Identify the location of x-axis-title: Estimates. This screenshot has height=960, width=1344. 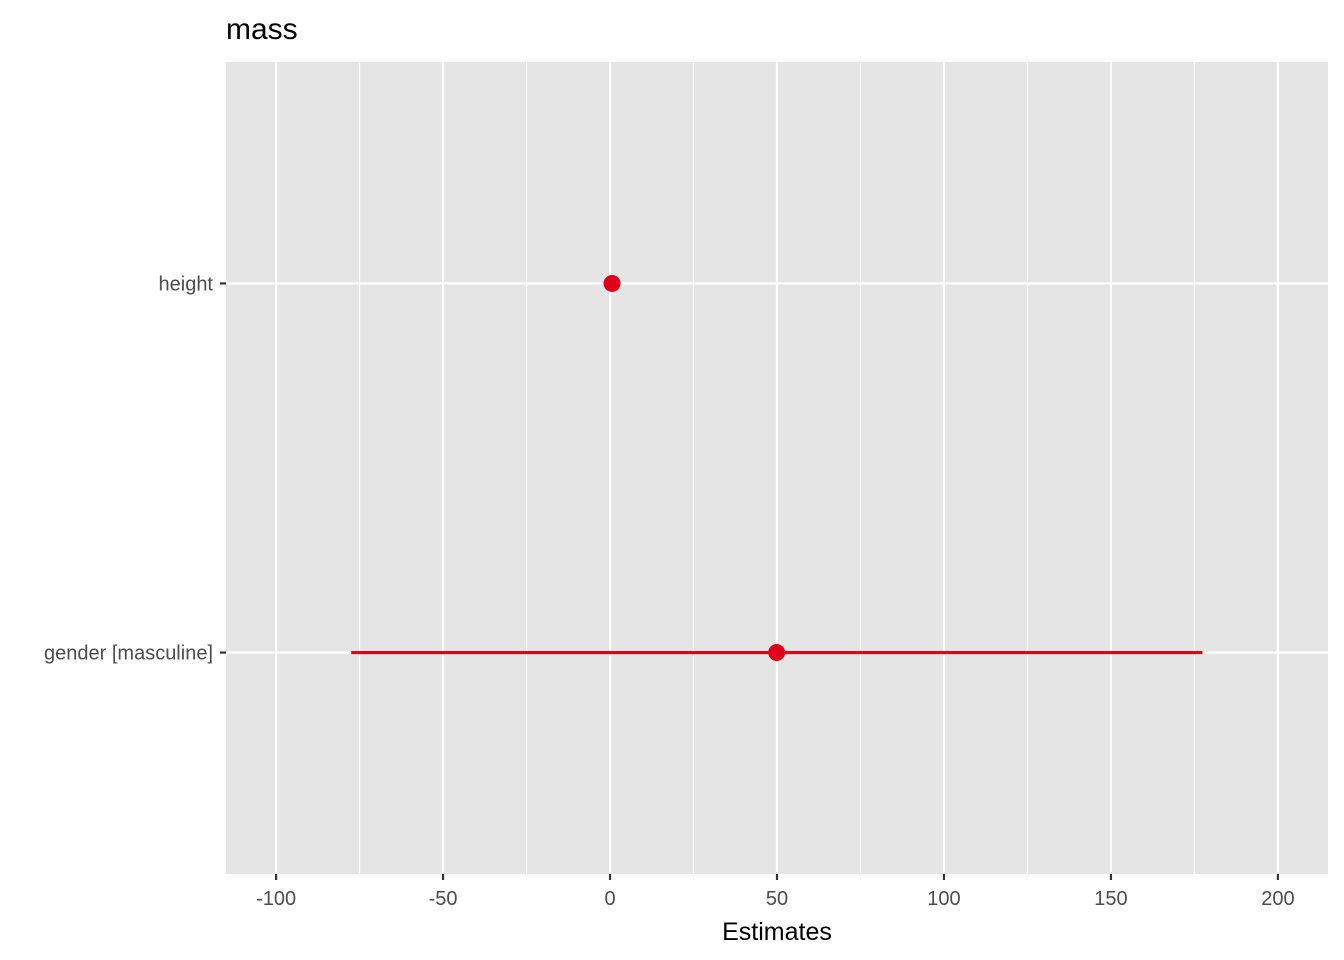
(777, 932).